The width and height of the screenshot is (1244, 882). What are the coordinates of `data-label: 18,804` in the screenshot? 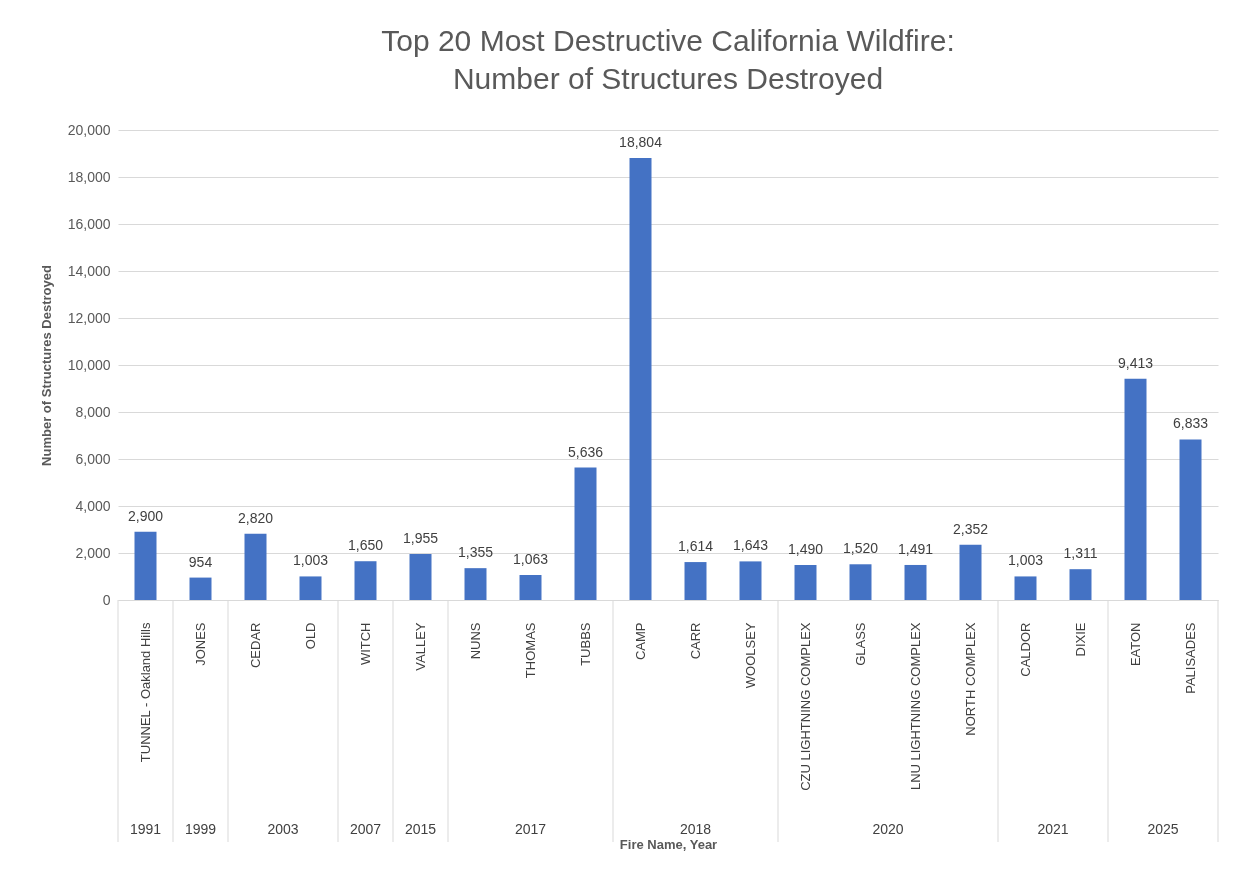 It's located at (641, 142).